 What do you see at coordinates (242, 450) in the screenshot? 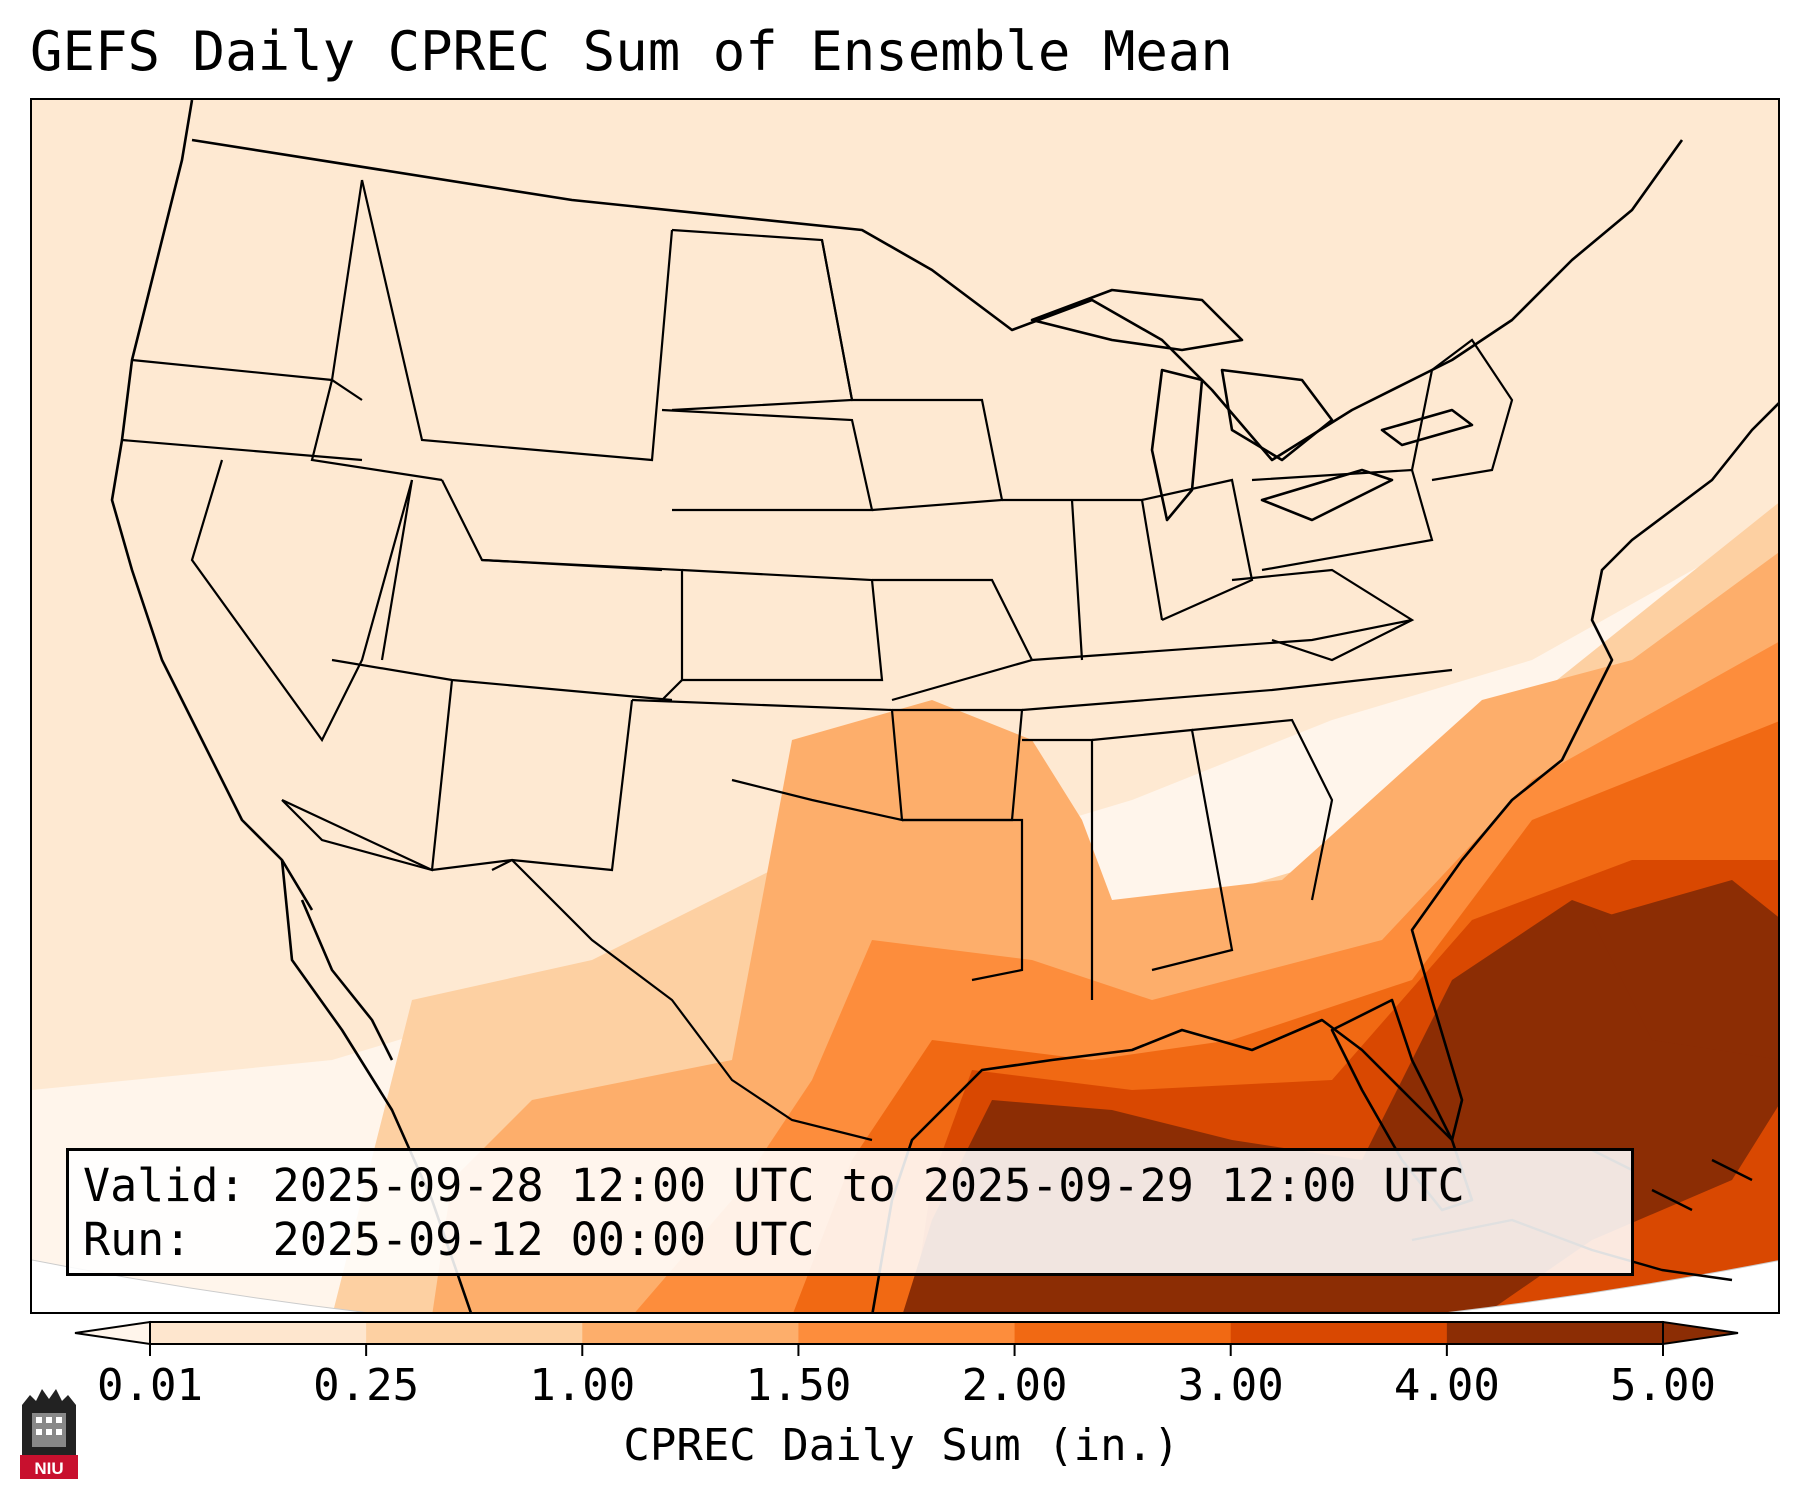
I see `state-line-or-ca` at bounding box center [242, 450].